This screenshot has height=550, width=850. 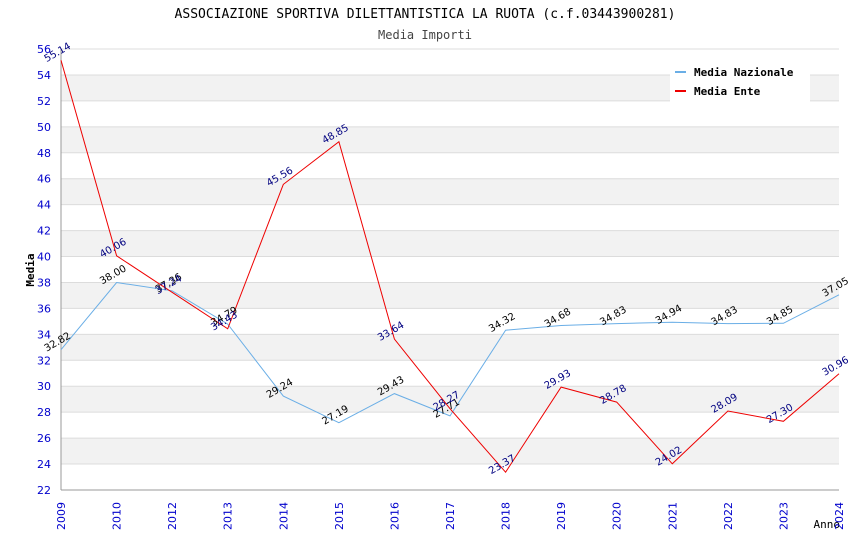 What do you see at coordinates (117, 516) in the screenshot?
I see `x-tick-label: 2010` at bounding box center [117, 516].